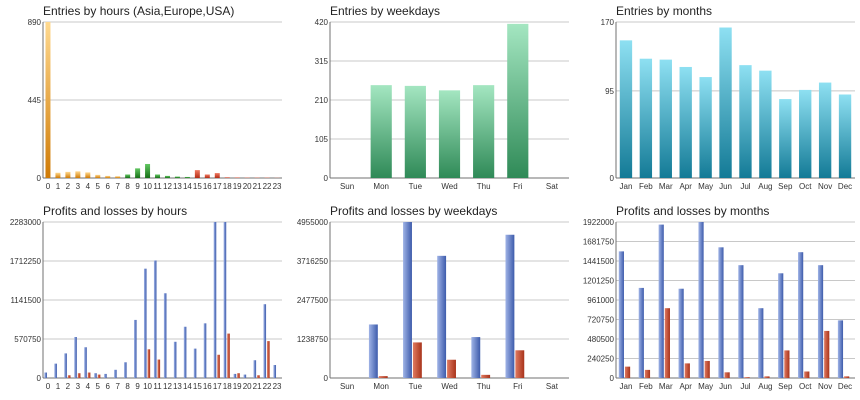 The width and height of the screenshot is (860, 400). Describe the element at coordinates (484, 386) in the screenshot. I see `x-tick-label: Thu` at that location.